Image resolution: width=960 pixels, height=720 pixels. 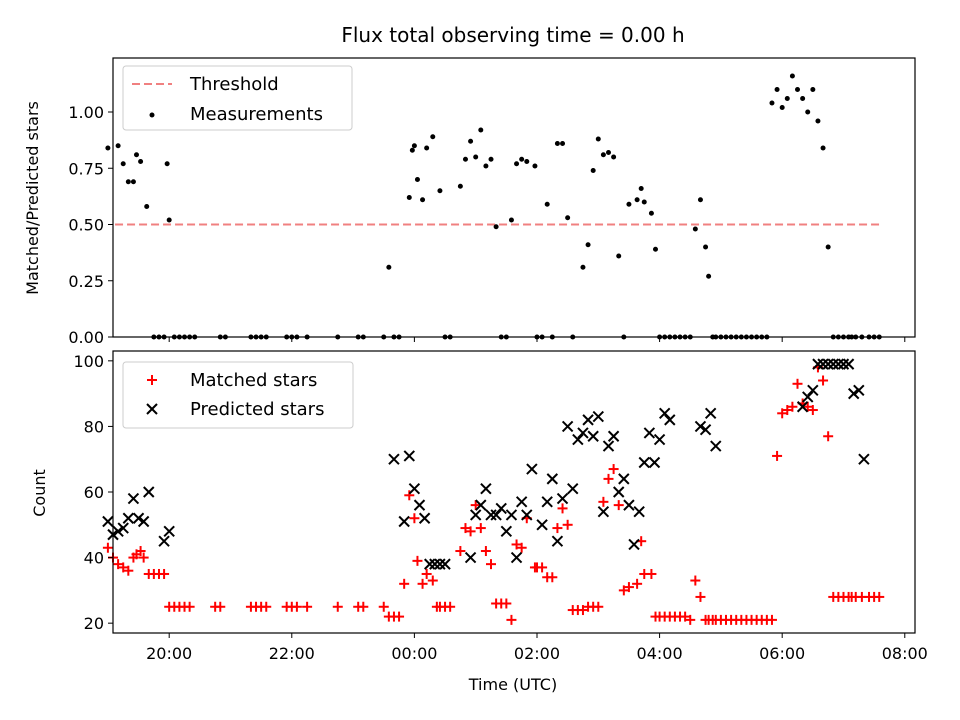 I want to click on matched-legend-label: Matched stars, so click(x=253, y=380).